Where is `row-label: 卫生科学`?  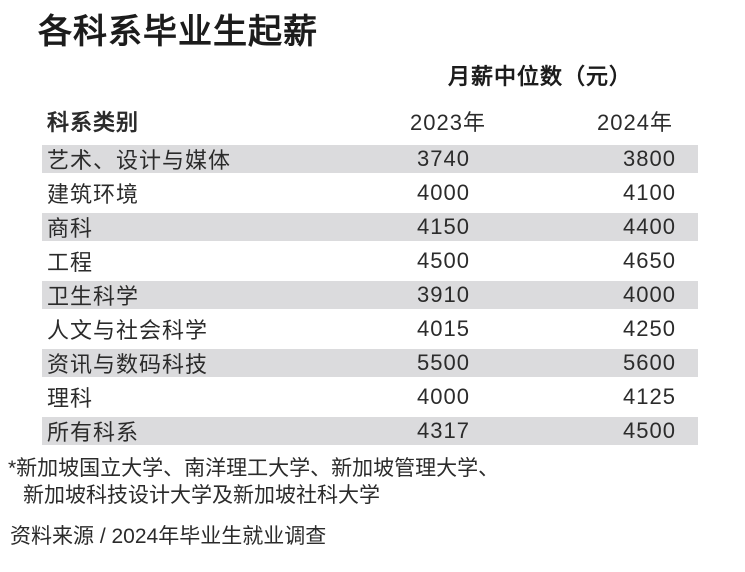
row-label: 卫生科学 is located at coordinates (93, 296).